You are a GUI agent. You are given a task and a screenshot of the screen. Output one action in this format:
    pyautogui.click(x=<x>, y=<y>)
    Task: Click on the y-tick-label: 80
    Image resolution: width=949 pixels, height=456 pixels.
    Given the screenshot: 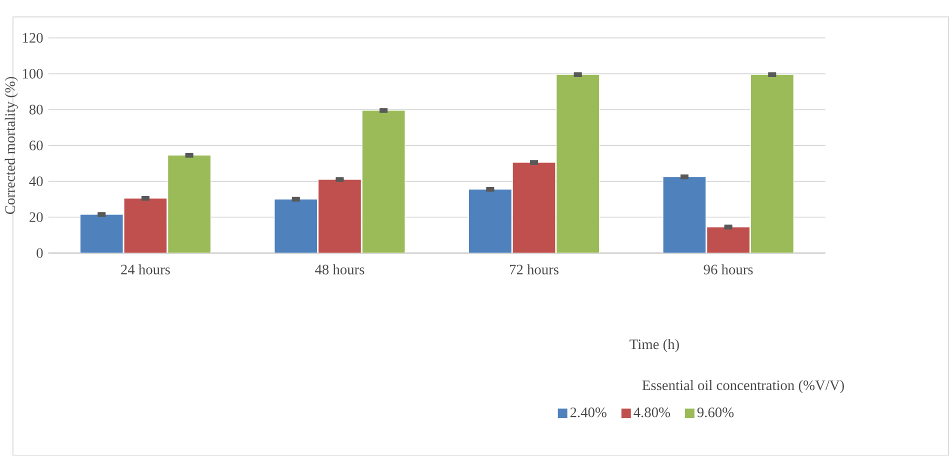 What is the action you would take?
    pyautogui.click(x=36, y=109)
    